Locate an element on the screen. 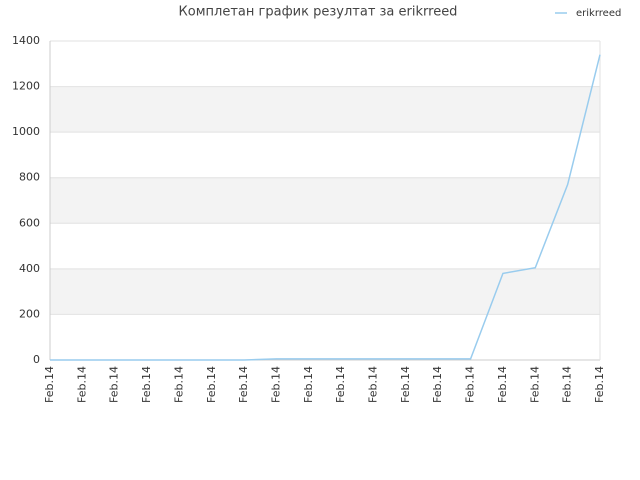  y-tick-label: 800 is located at coordinates (29, 177).